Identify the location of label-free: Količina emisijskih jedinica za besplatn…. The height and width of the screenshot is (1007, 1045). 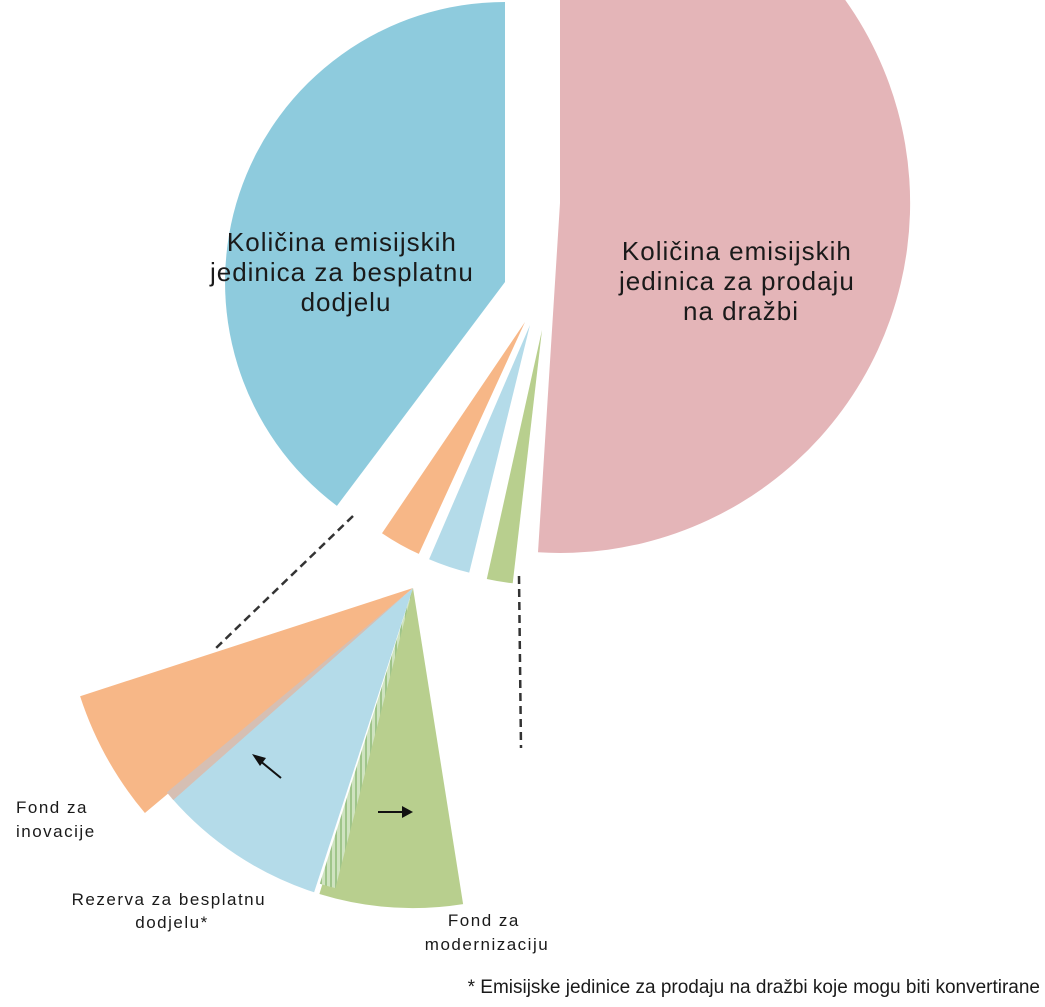
(345, 272).